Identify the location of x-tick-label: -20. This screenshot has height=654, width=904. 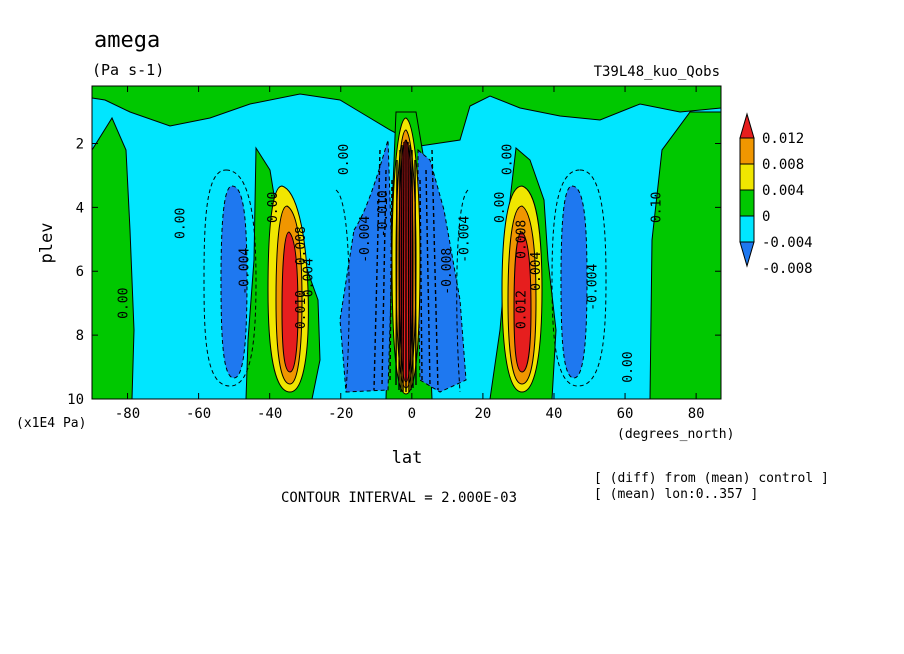
(340, 414).